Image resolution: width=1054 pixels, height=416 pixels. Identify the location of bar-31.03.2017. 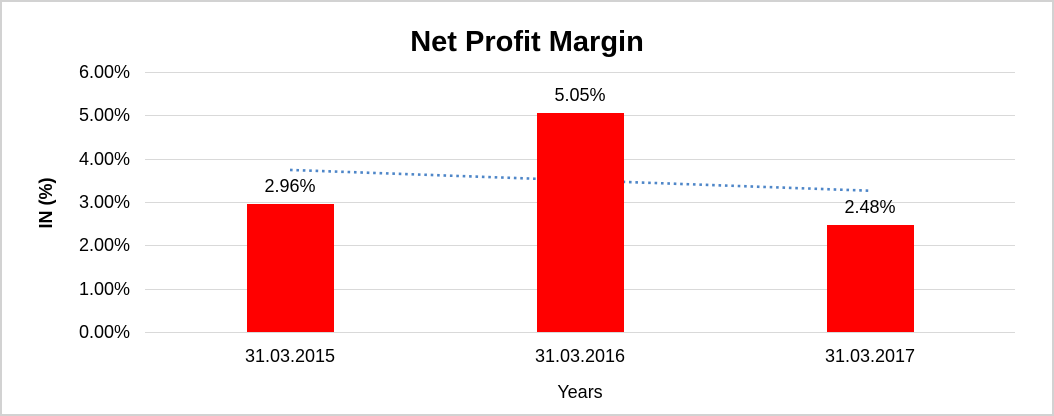
(870, 278).